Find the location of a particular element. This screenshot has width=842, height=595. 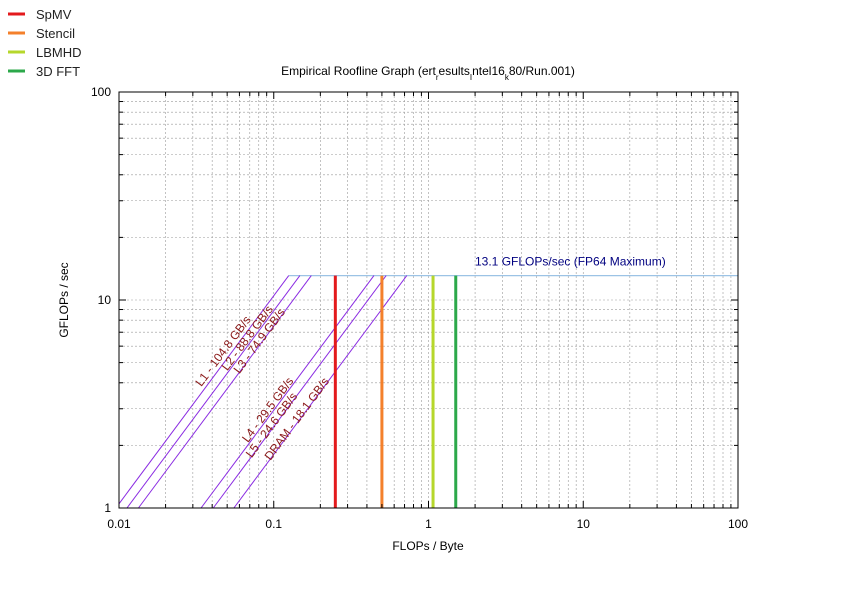

legend-label: Stencil is located at coordinates (55, 33).